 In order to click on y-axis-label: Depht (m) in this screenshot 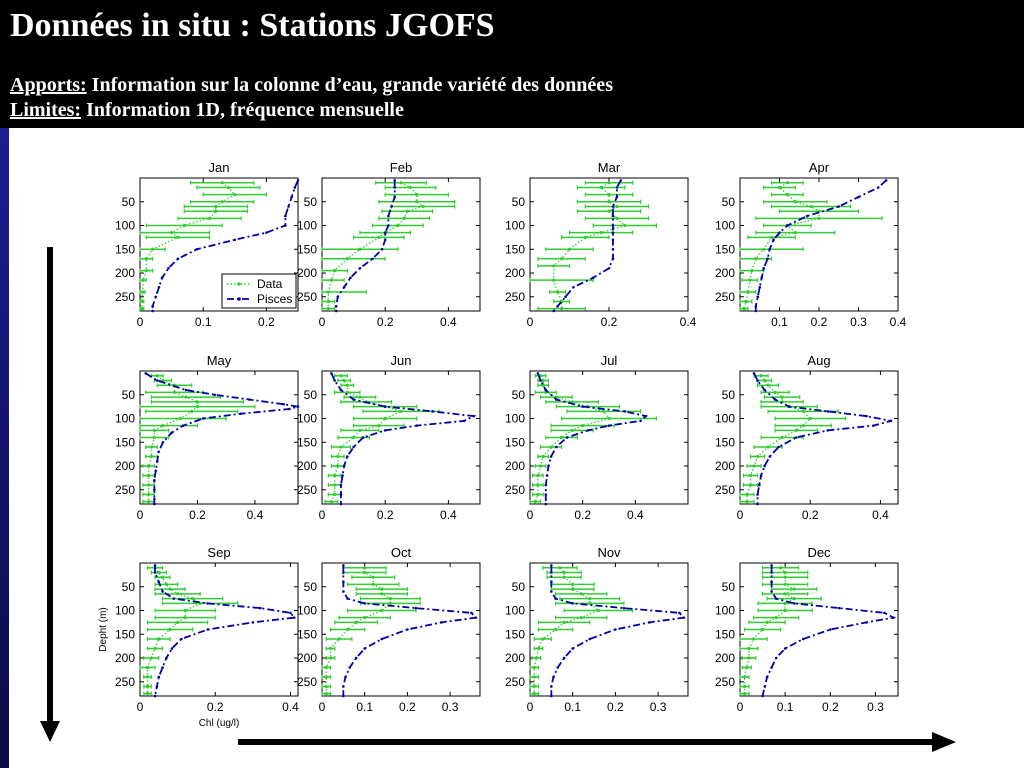, I will do `click(103, 629)`.